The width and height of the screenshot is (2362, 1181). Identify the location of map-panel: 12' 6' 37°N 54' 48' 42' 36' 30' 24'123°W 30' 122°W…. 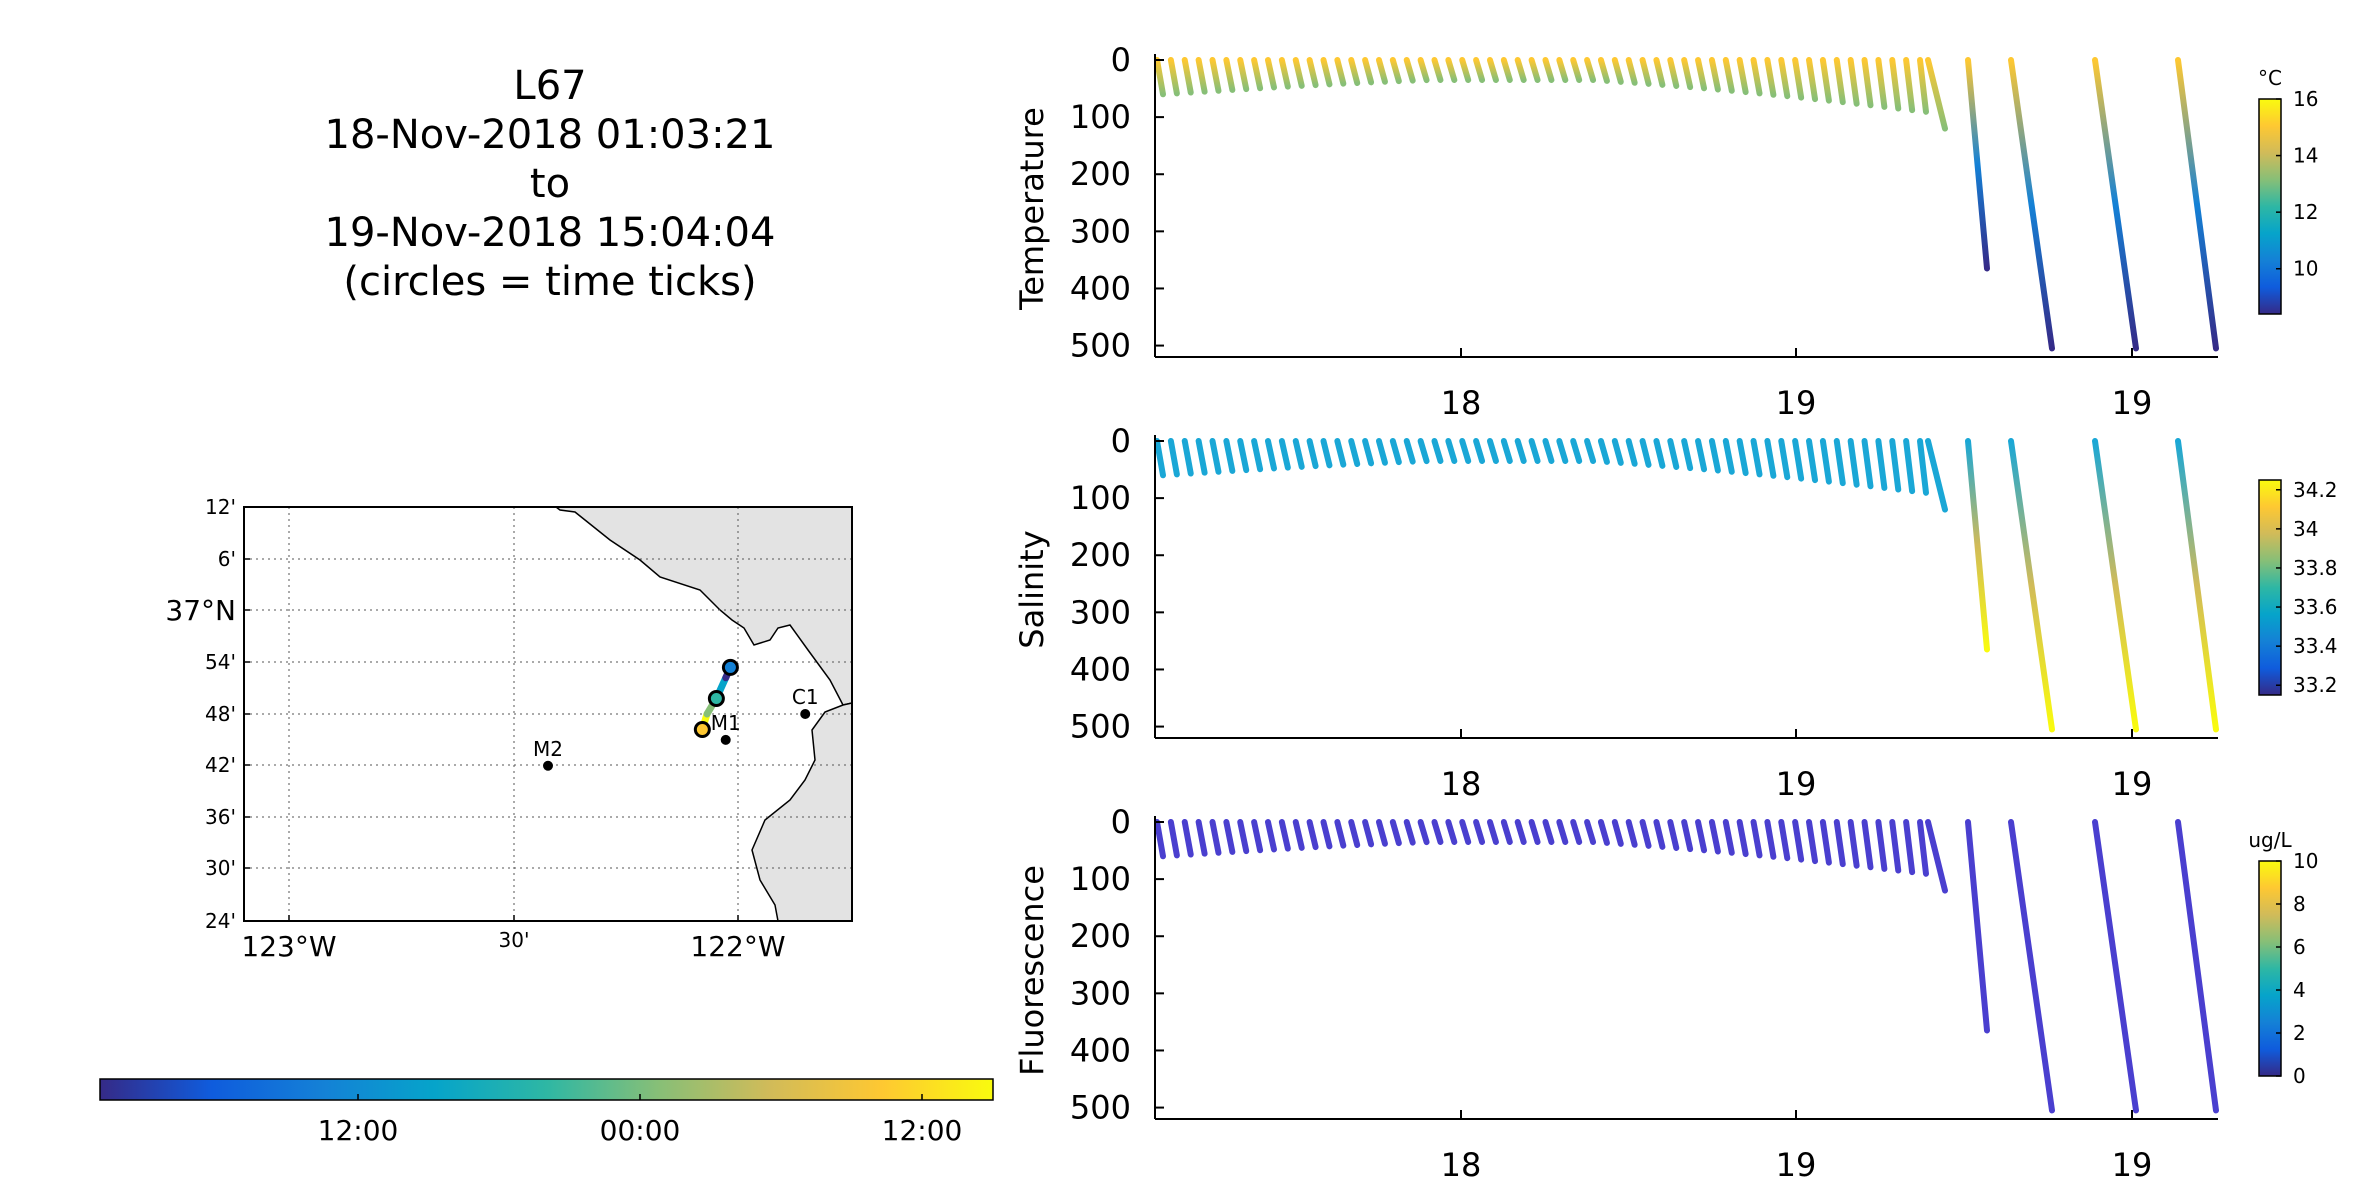
(509, 729).